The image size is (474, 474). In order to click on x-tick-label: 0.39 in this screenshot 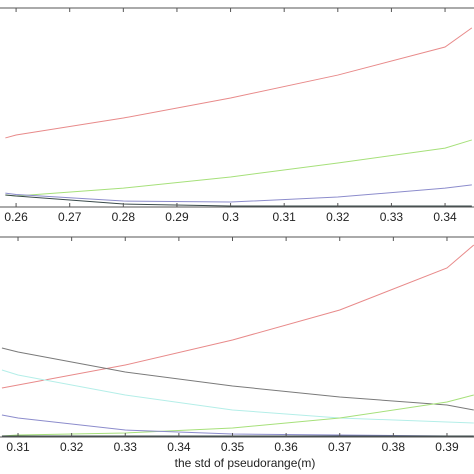, I will do `click(447, 447)`.